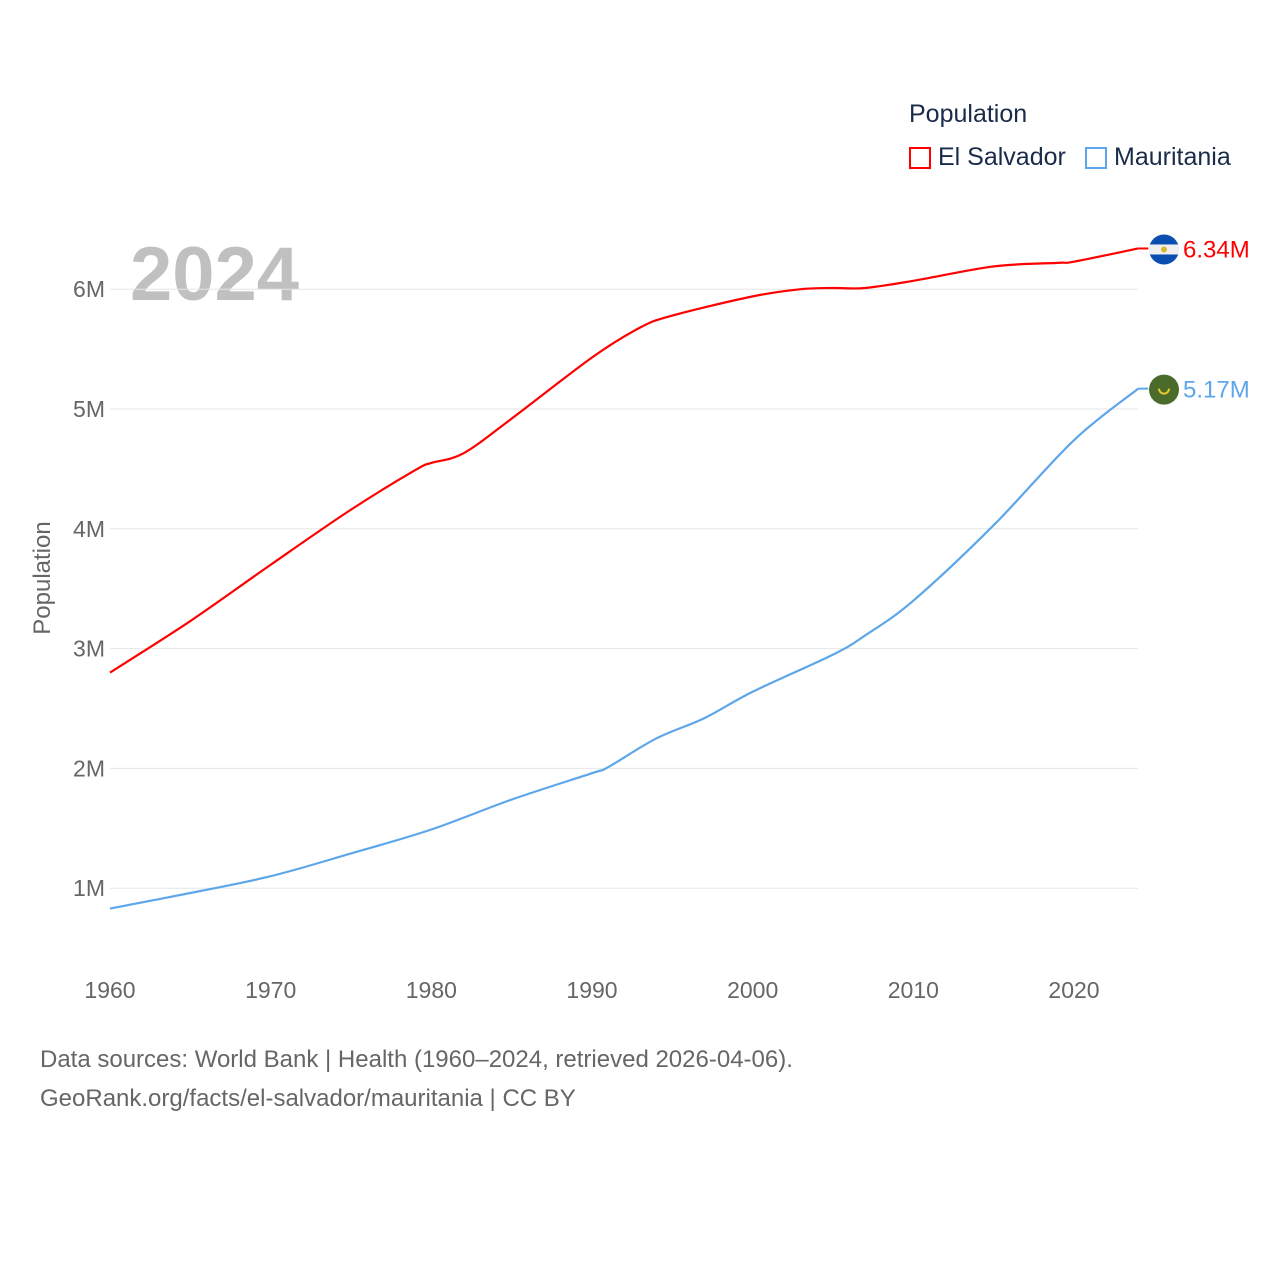 The height and width of the screenshot is (1280, 1280). I want to click on legend-item-mauritania: Mauritania, so click(1158, 157).